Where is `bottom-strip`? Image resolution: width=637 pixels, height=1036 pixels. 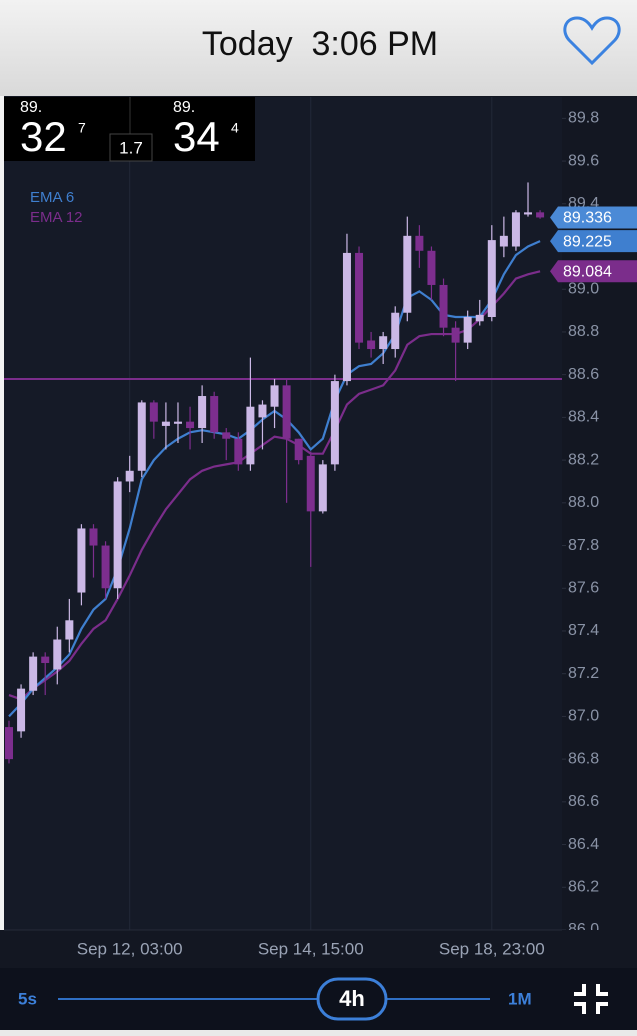 bottom-strip is located at coordinates (318, 1033).